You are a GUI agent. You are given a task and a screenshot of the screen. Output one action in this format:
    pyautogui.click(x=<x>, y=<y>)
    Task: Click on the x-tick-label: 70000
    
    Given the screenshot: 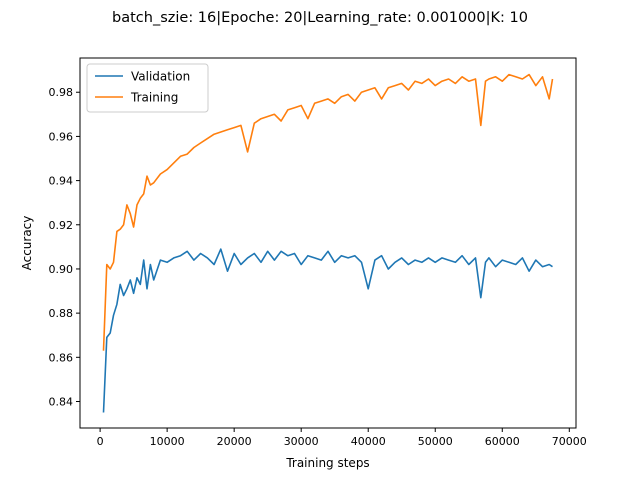 What is the action you would take?
    pyautogui.click(x=569, y=441)
    